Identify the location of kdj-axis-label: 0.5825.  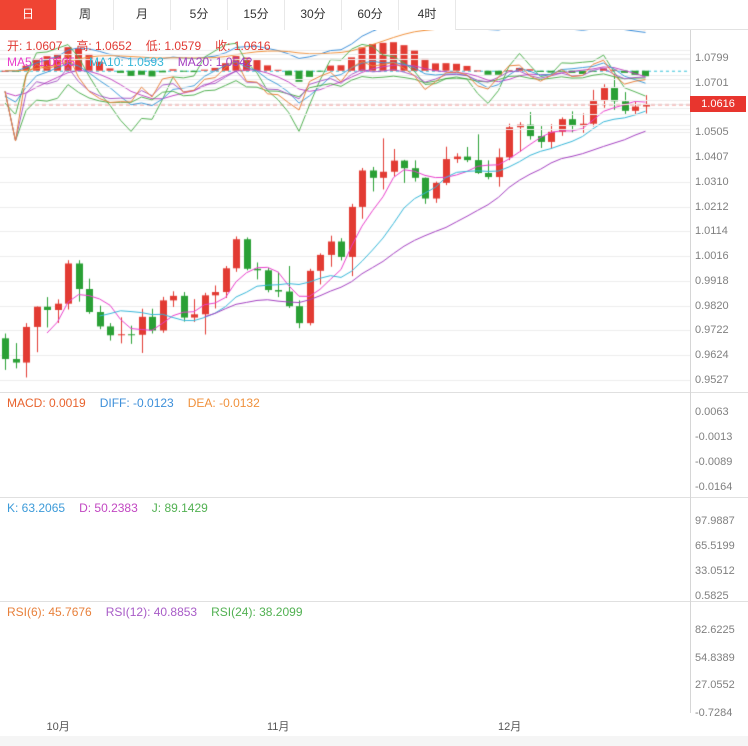
(712, 596).